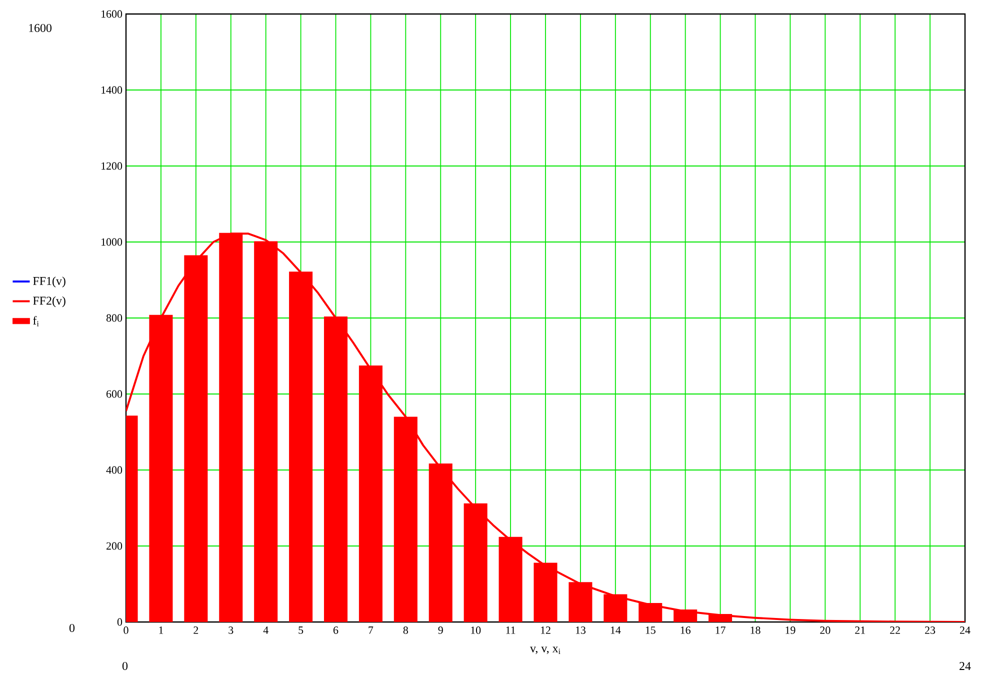 This screenshot has height=688, width=984. Describe the element at coordinates (49, 302) in the screenshot. I see `legend-label: FF2(v)` at that location.